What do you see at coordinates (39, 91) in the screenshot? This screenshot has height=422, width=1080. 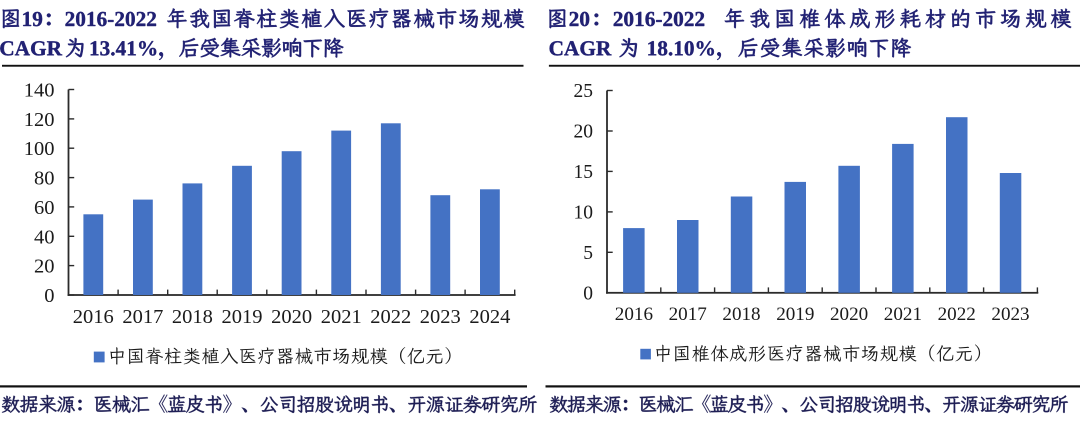 I see `svg-text: 140` at bounding box center [39, 91].